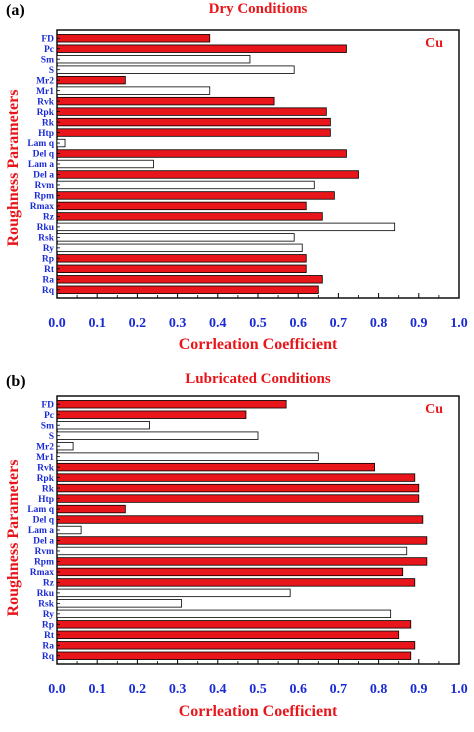  I want to click on category-label: Lam a, so click(41, 531).